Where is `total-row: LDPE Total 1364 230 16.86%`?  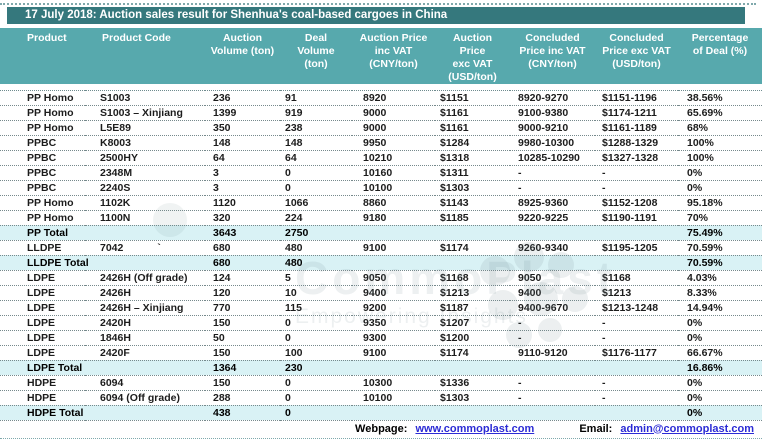
total-row: LDPE Total 1364 230 16.86% is located at coordinates (381, 368).